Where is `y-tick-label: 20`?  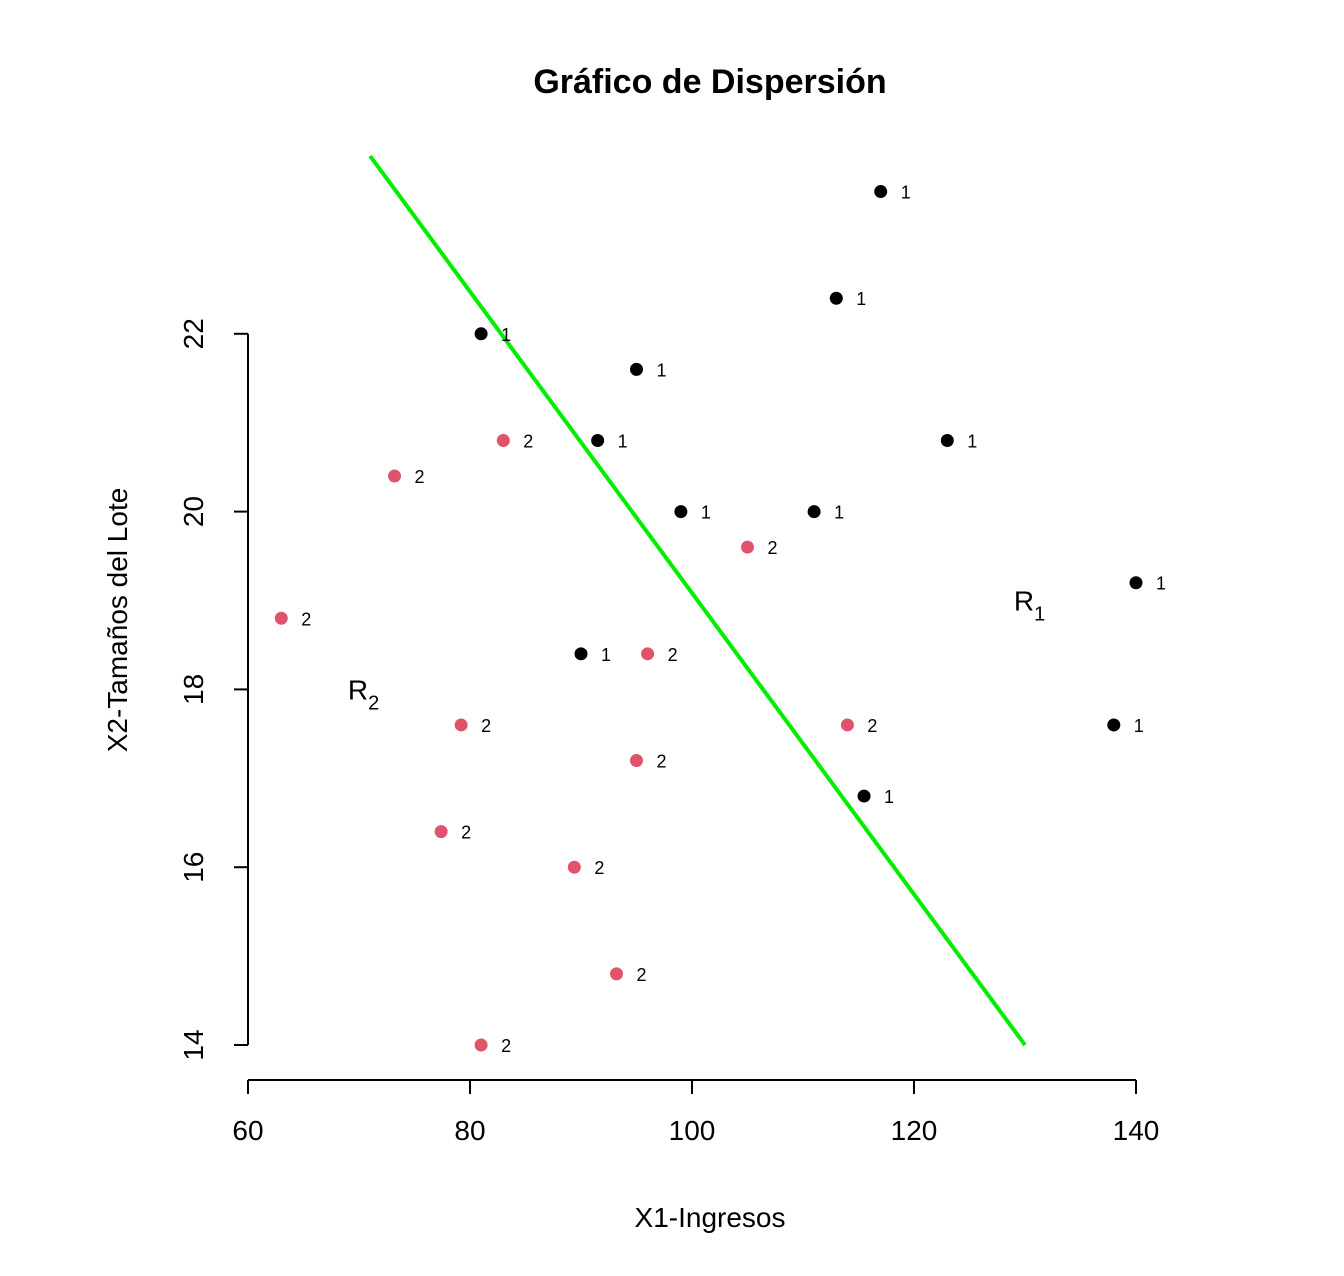 y-tick-label: 20 is located at coordinates (193, 511).